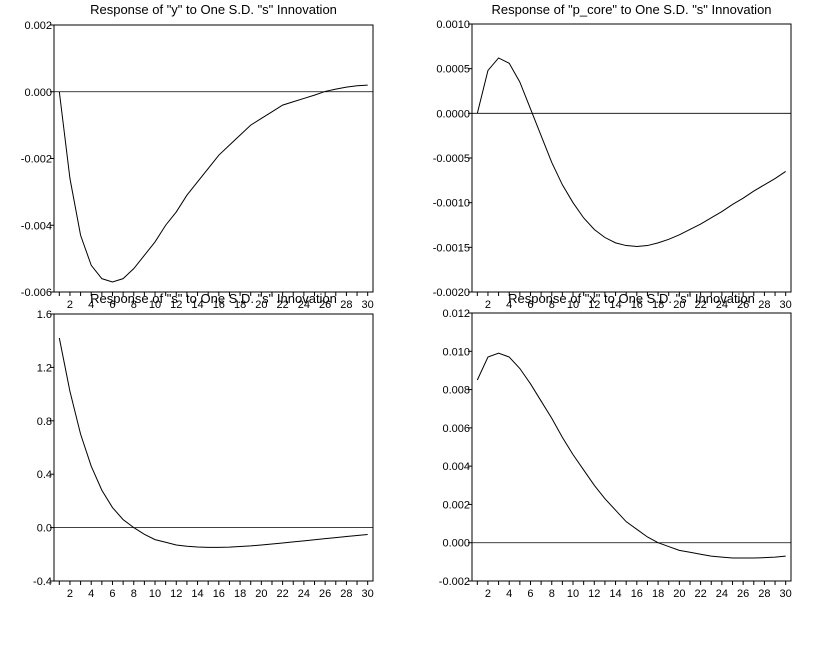  I want to click on y-tick-label: -0.4, so click(42, 582).